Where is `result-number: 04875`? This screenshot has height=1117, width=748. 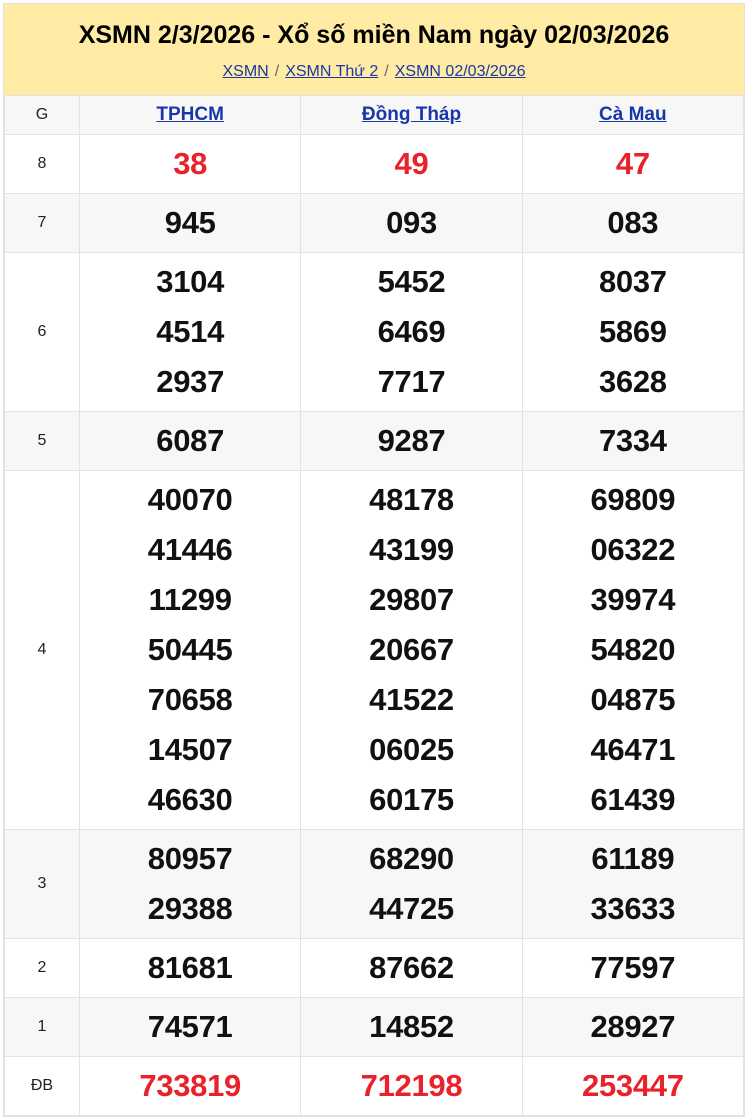 result-number: 04875 is located at coordinates (633, 699).